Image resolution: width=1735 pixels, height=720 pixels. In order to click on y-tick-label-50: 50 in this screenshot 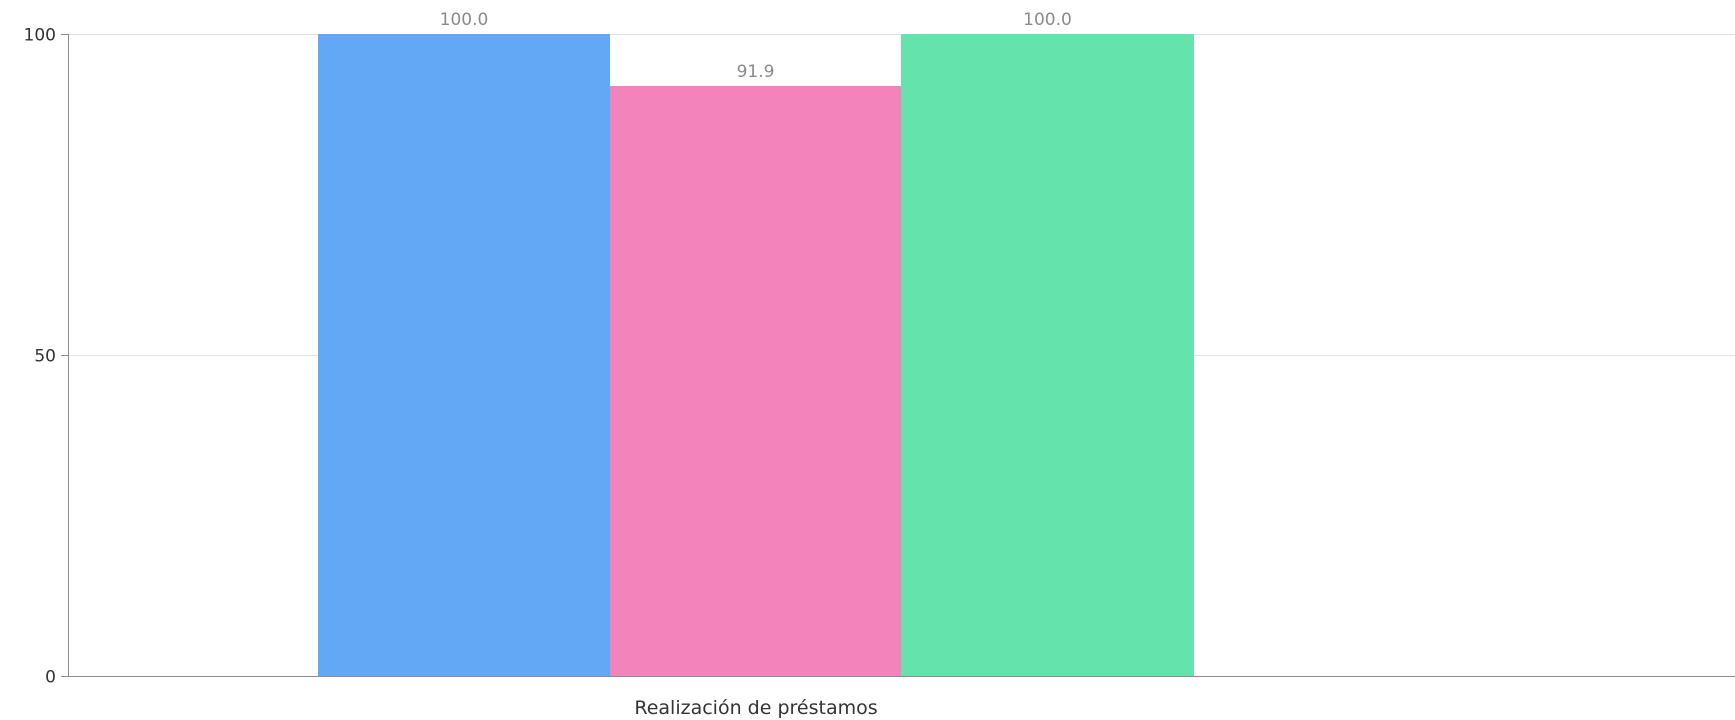, I will do `click(45, 357)`.